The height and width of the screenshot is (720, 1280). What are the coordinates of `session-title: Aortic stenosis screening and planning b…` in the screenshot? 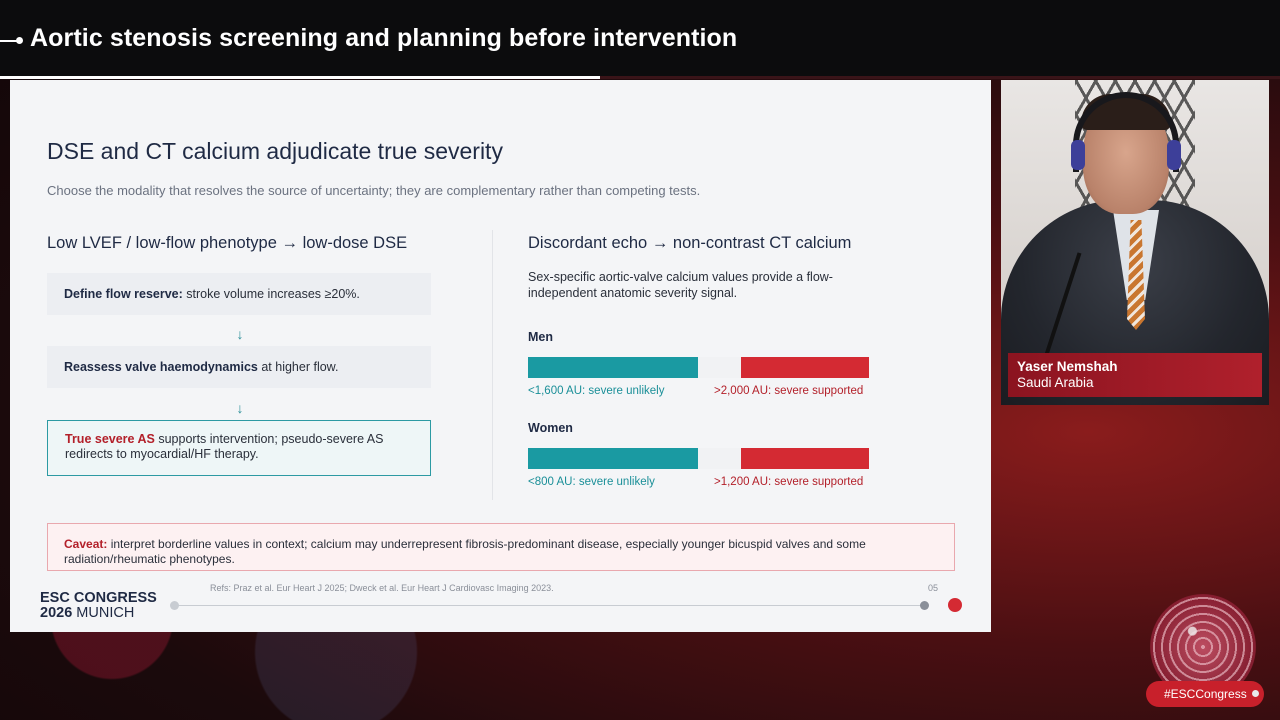 It's located at (384, 38).